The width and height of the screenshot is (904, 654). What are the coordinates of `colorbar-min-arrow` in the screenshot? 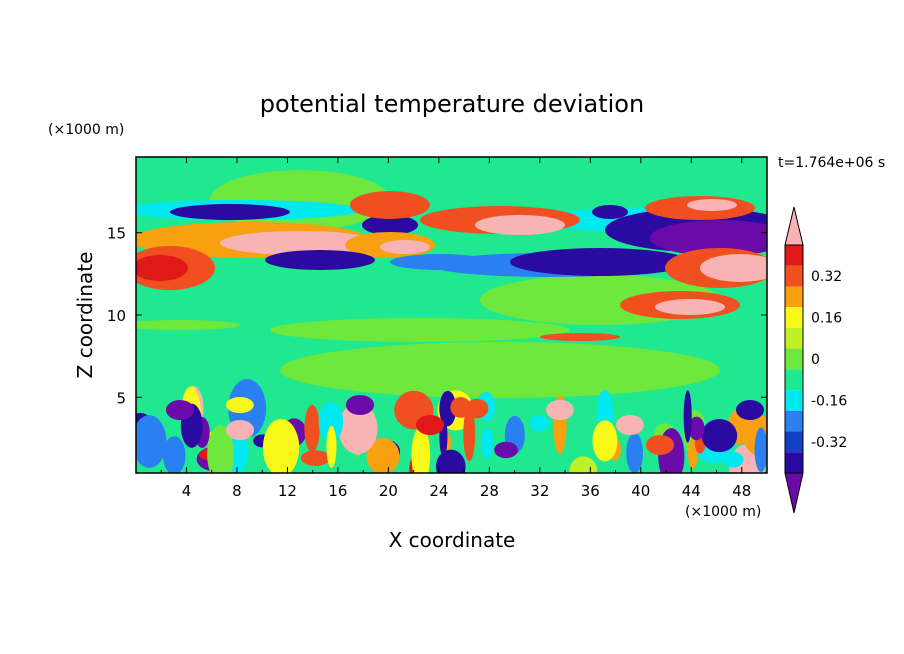 It's located at (794, 493).